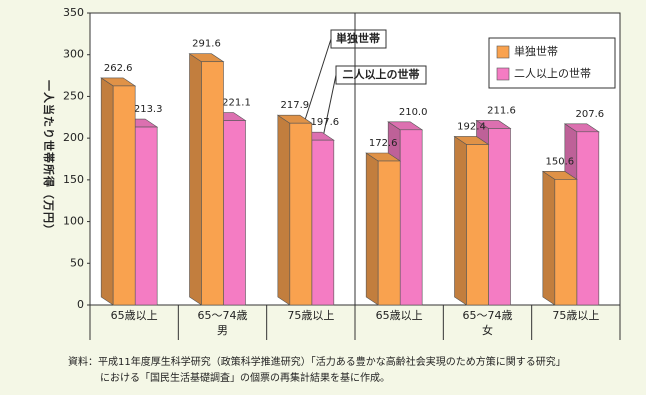  What do you see at coordinates (80, 304) in the screenshot?
I see `y-tick-label: 0` at bounding box center [80, 304].